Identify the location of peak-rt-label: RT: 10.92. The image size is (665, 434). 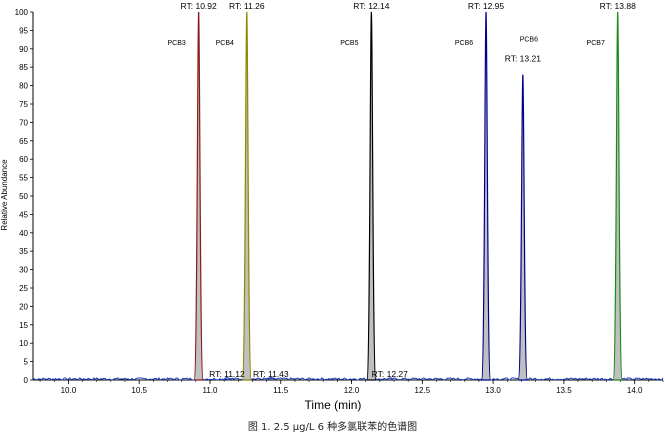
(199, 6).